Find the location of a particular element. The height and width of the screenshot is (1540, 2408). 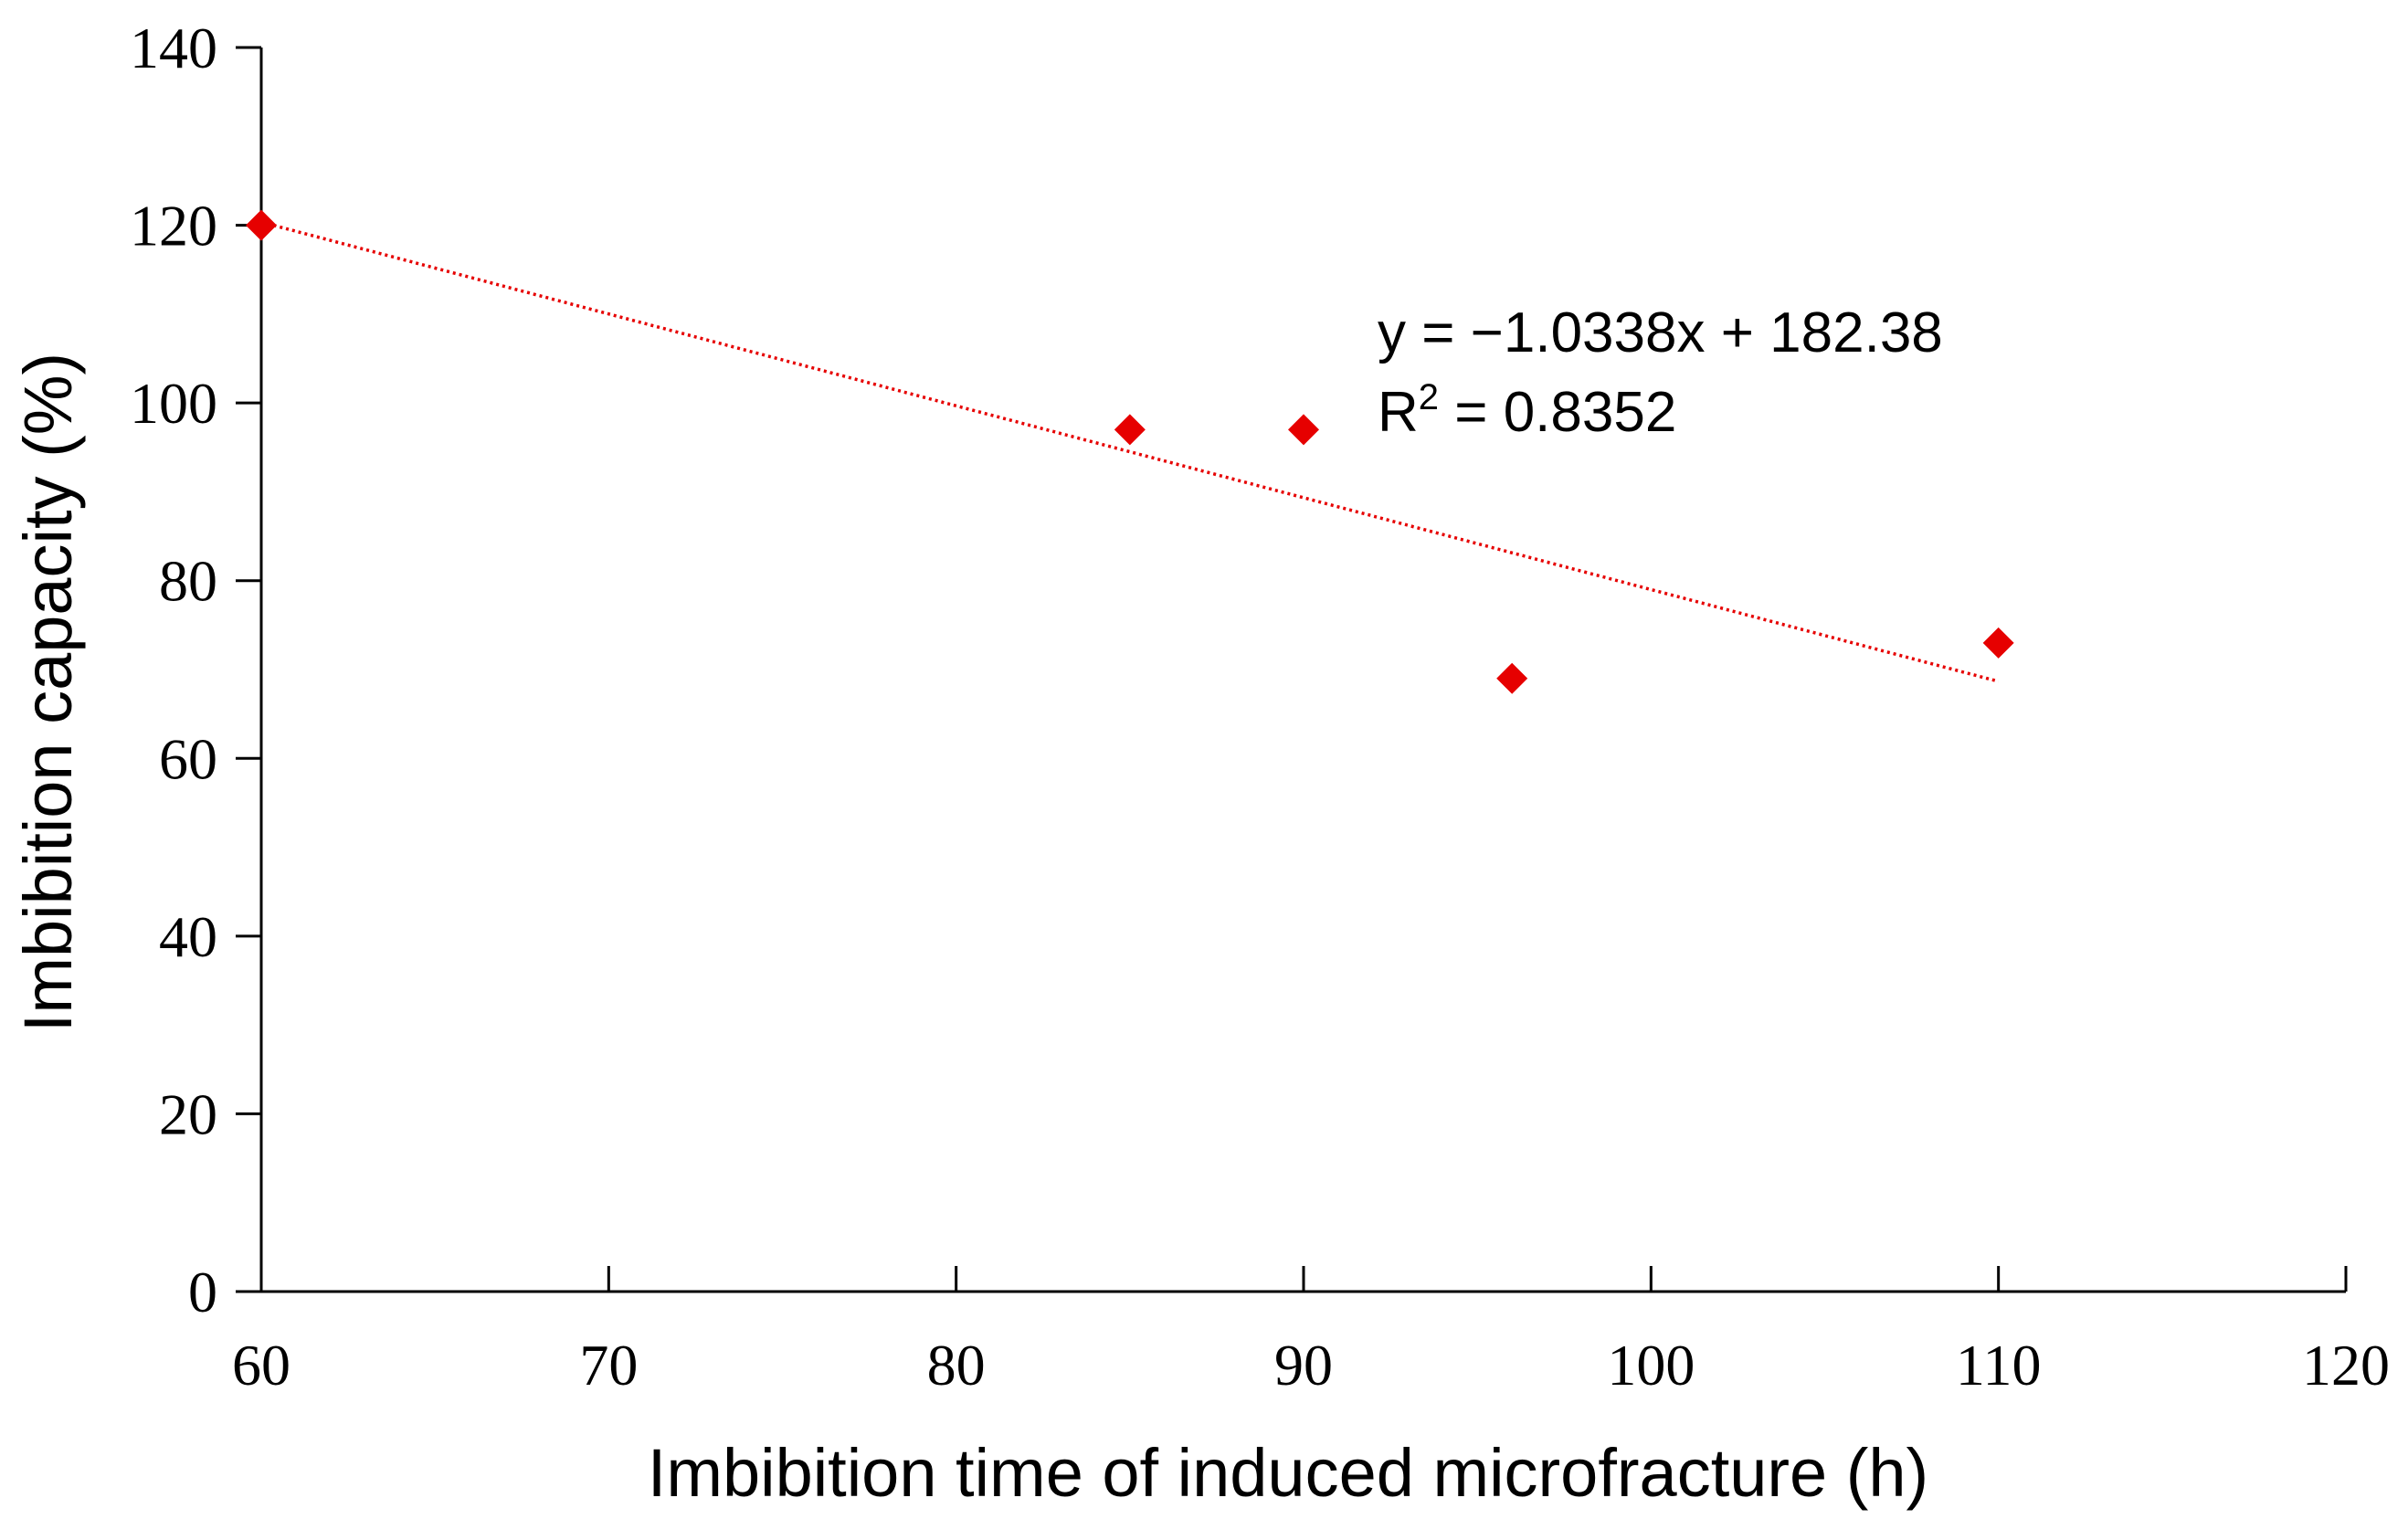

r-squared-superscript: 2 is located at coordinates (1429, 397).